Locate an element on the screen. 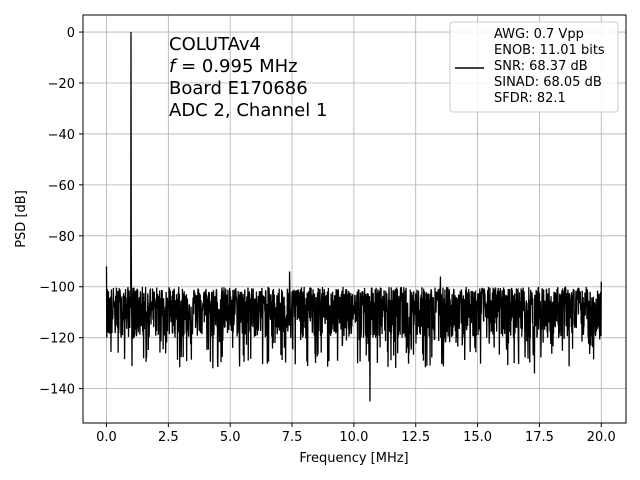 The image size is (640, 480). x-axis-label: Frequency [MHz] is located at coordinates (353, 458).